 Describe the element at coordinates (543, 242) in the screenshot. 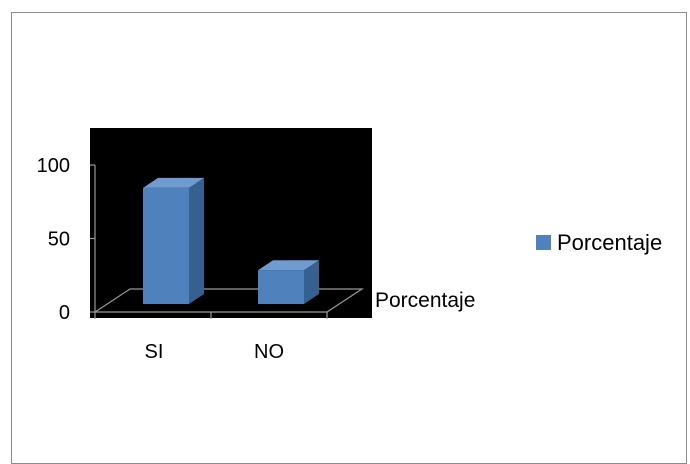

I see `legend-swatch` at that location.